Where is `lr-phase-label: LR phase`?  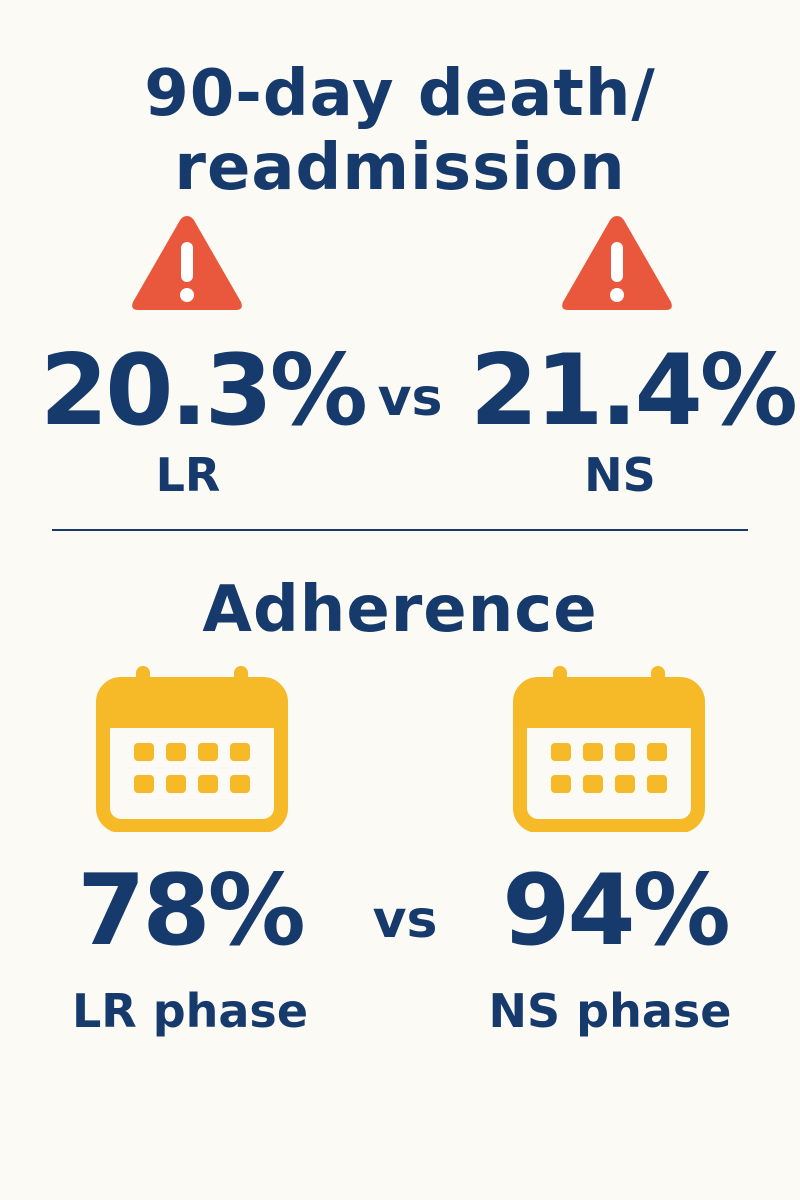 lr-phase-label: LR phase is located at coordinates (190, 1011).